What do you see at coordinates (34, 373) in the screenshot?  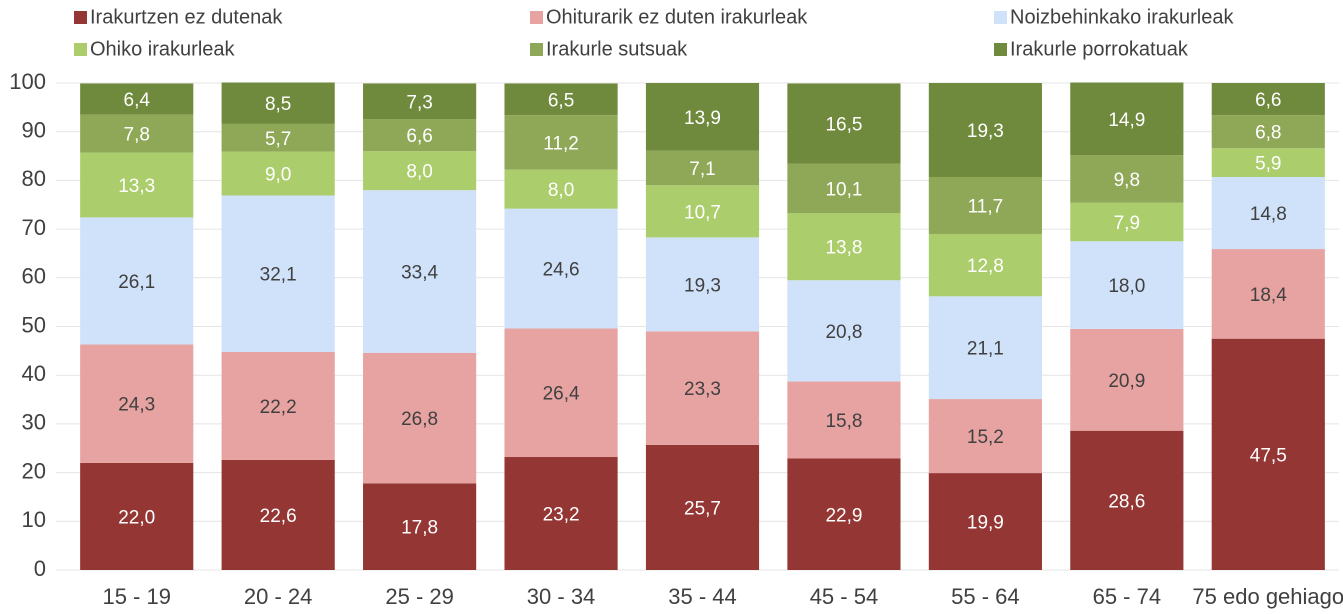 I see `y-tick-label: 40` at bounding box center [34, 373].